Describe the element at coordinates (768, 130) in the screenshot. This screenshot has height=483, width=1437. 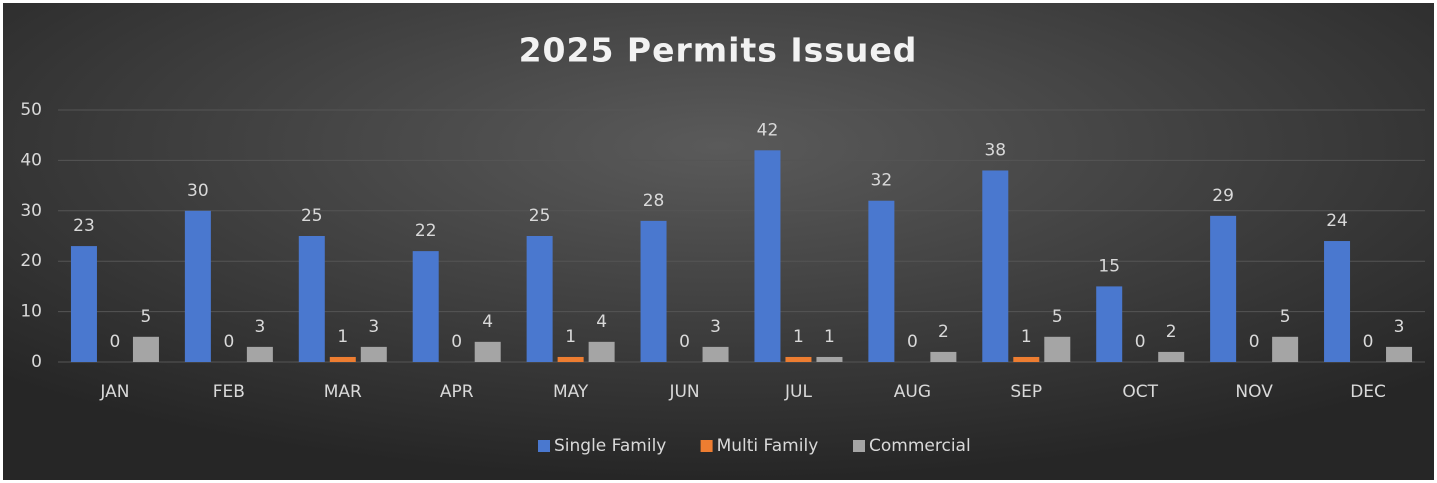
I see `data-label: 42` at that location.